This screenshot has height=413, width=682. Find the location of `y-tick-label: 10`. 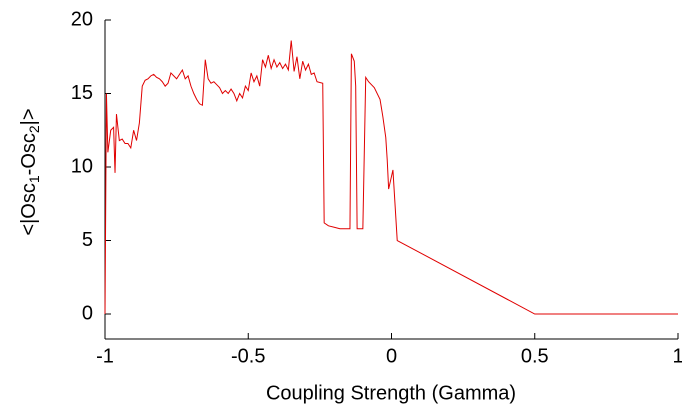

y-tick-label: 10 is located at coordinates (82, 166).